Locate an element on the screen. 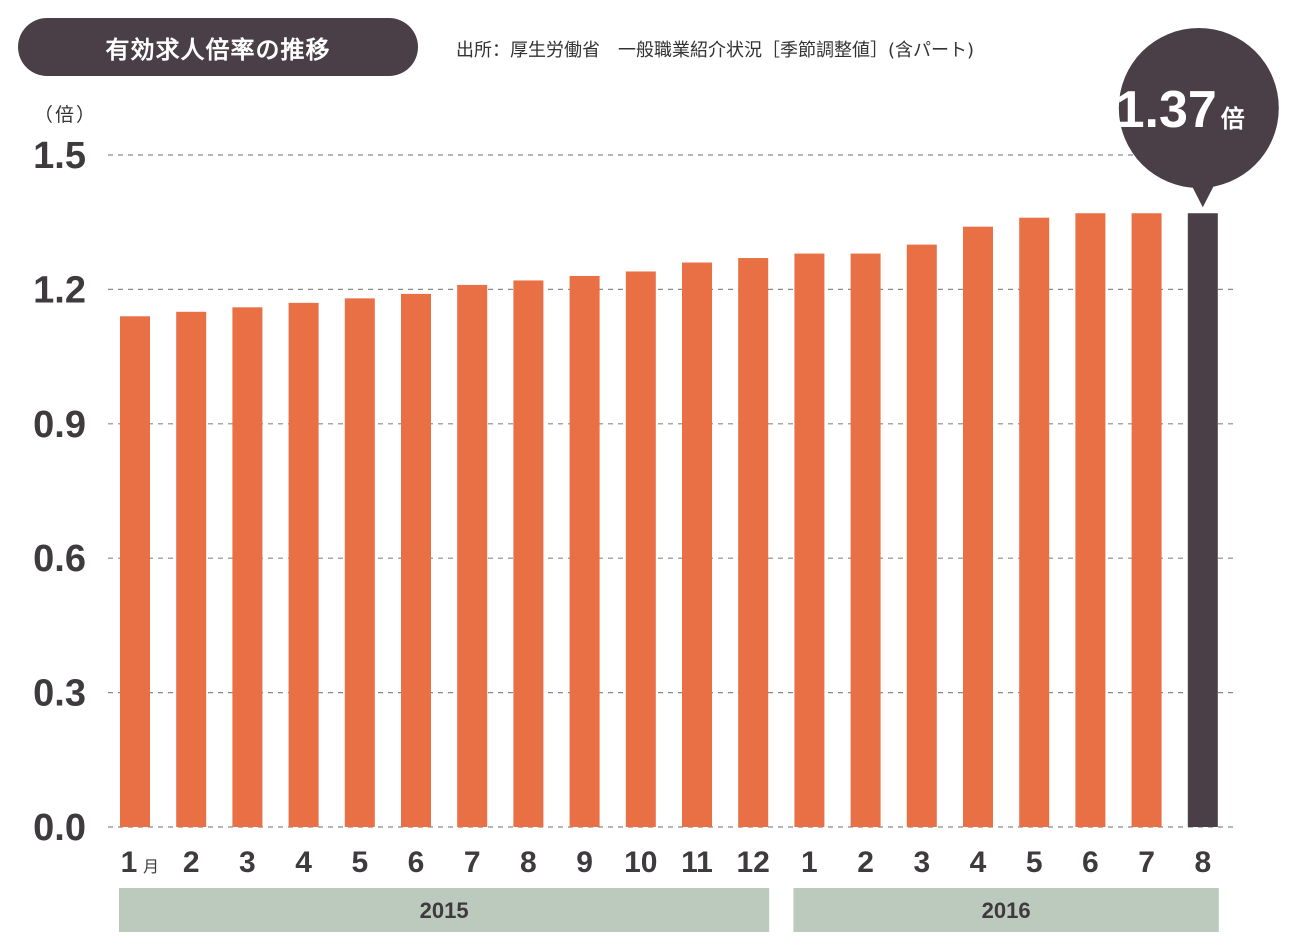 Image resolution: width=1300 pixels, height=948 pixels. year-label: 2015 is located at coordinates (444, 910).